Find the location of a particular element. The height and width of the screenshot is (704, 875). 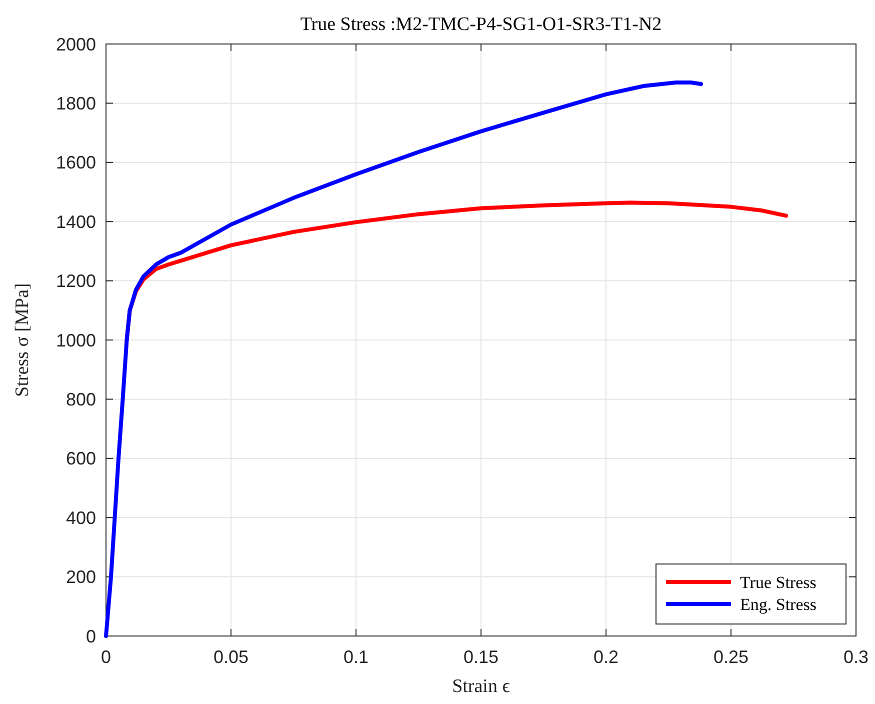

y-axis-title: Stress σ [MPa] is located at coordinates (22, 340).